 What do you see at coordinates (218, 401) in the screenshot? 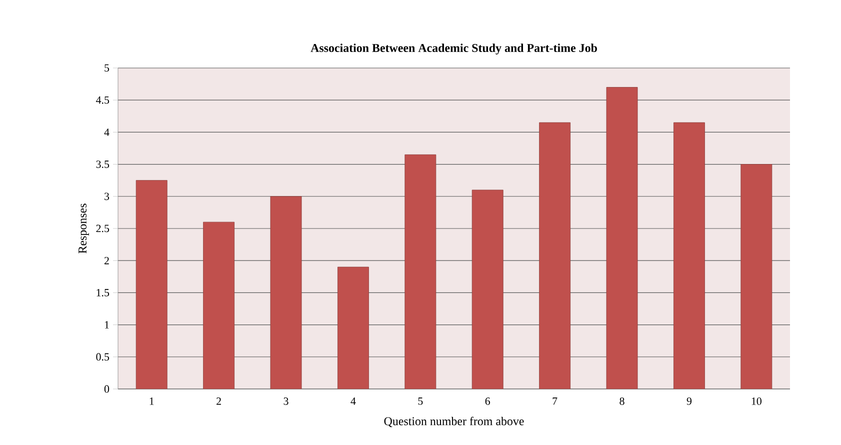
I see `x-tick-label: 2` at bounding box center [218, 401].